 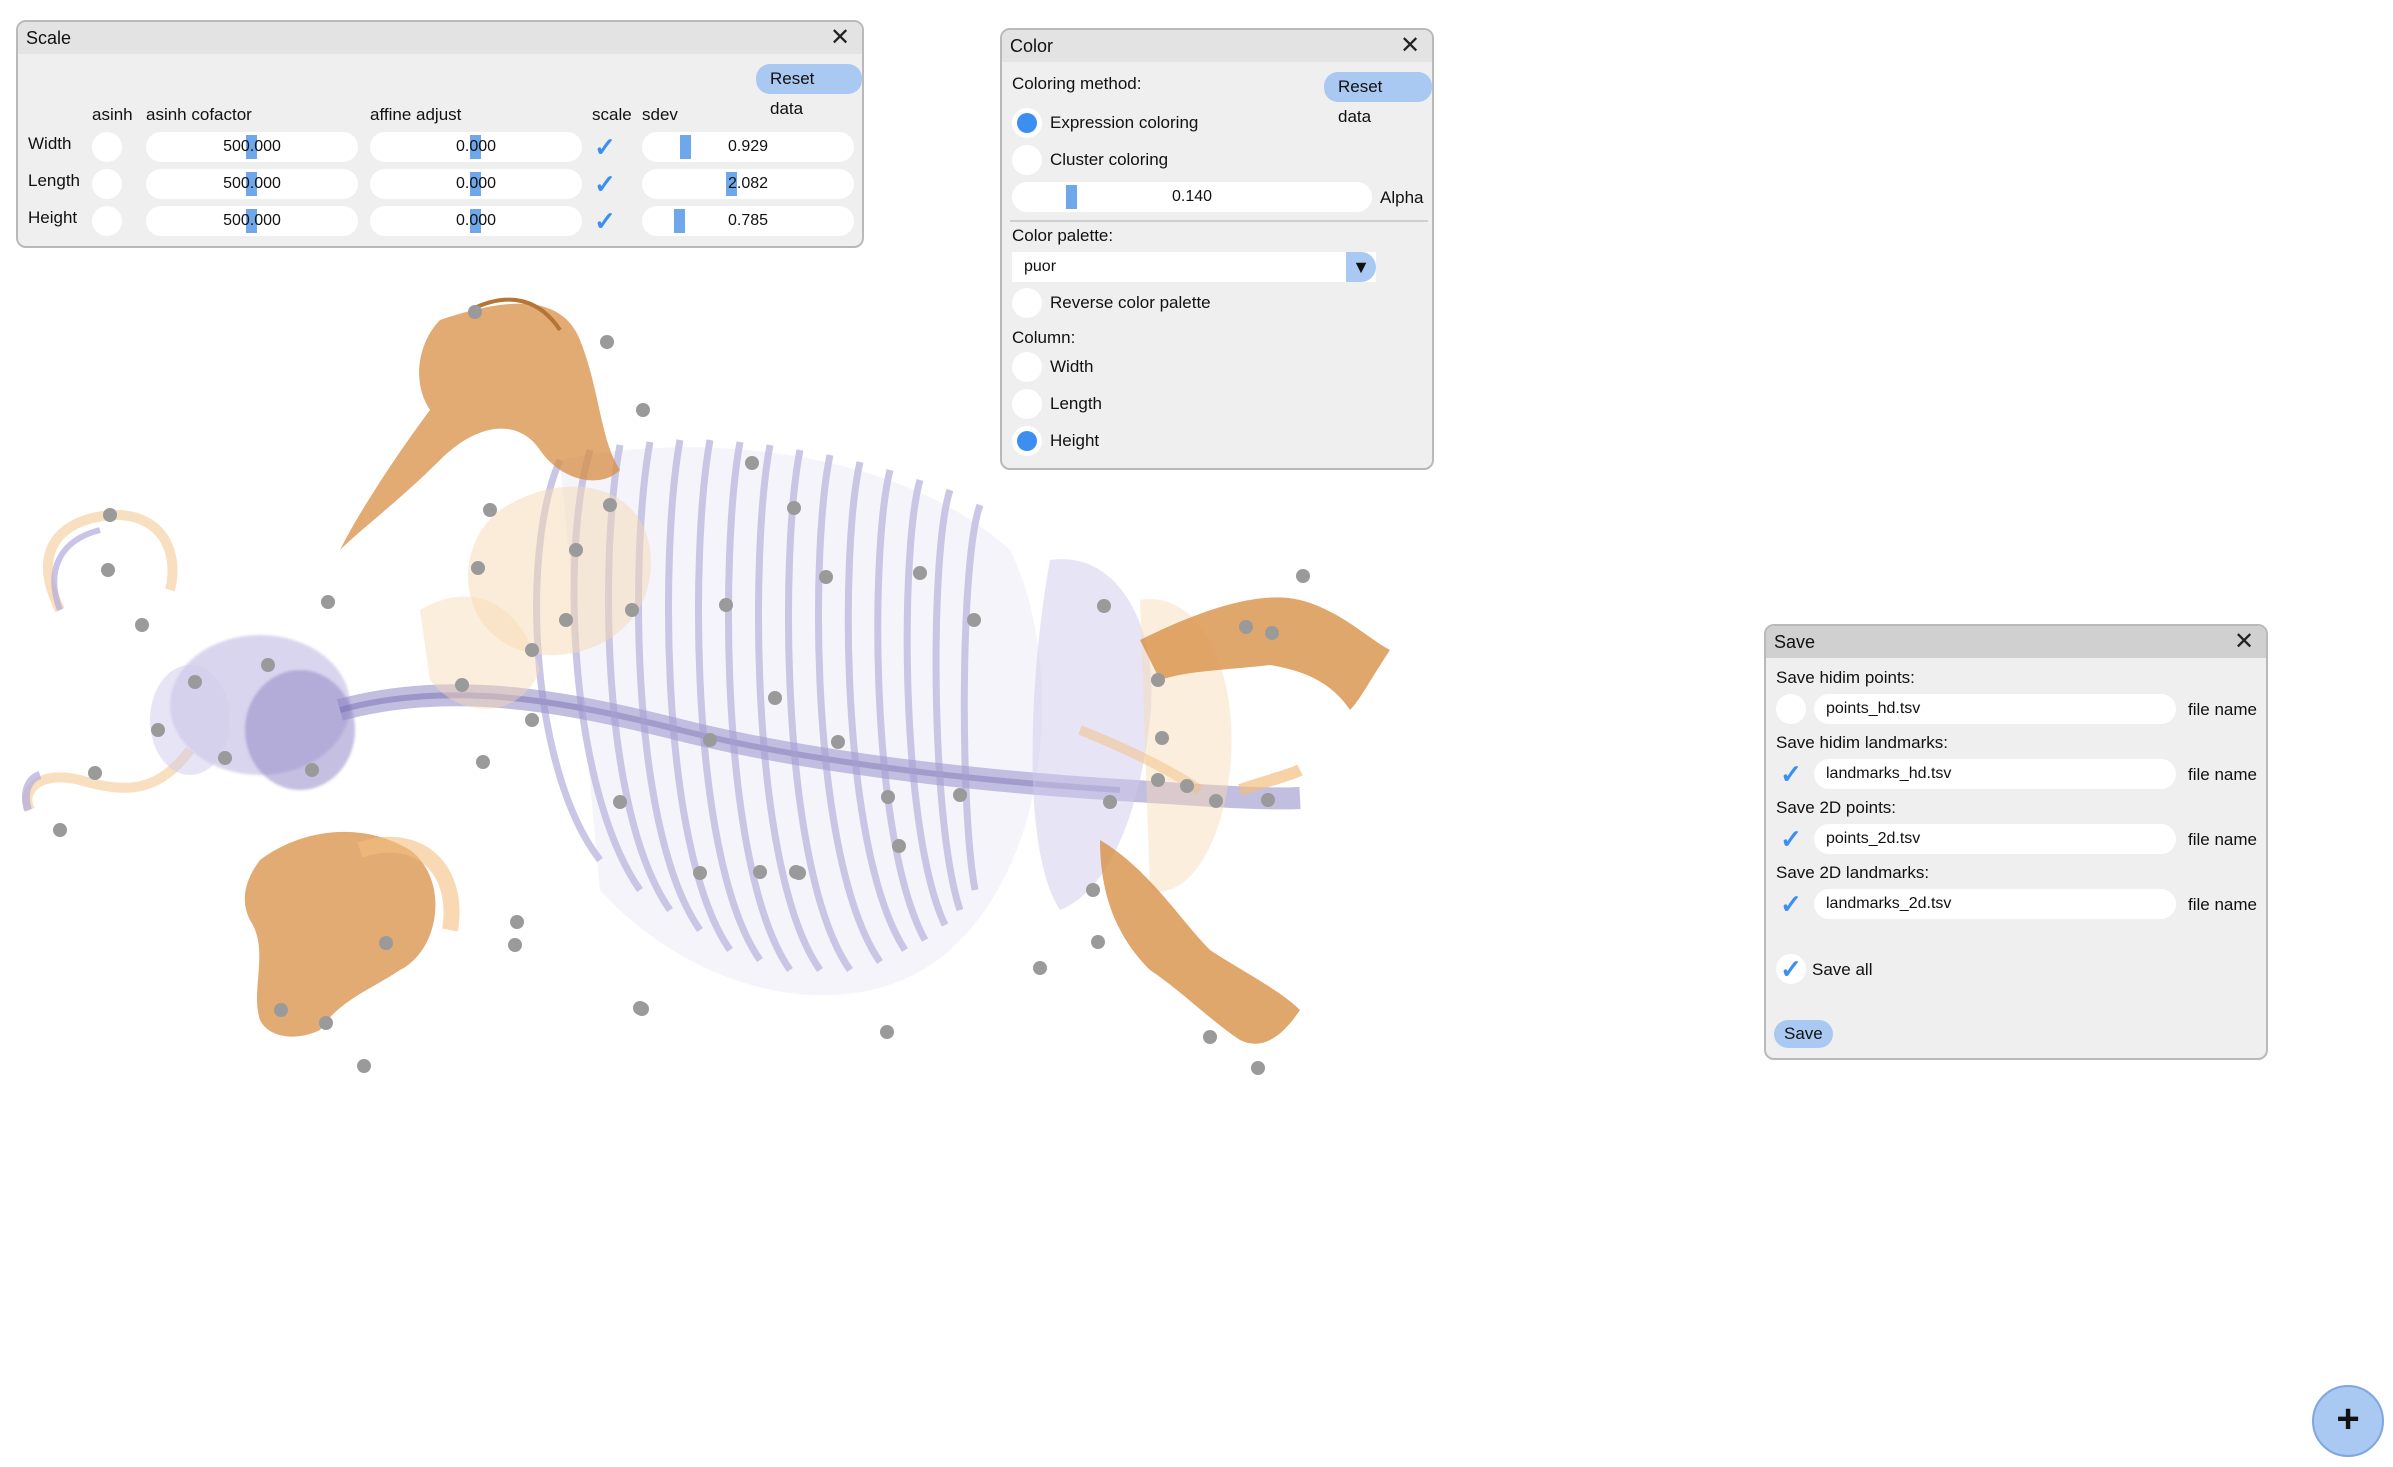 I want to click on sdev-slider-height: 0.785, so click(x=748, y=221).